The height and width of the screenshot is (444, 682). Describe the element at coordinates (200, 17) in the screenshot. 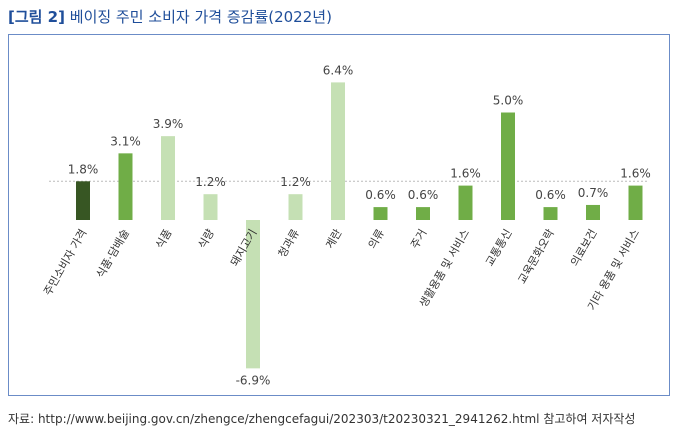

I see `chart-title: 베이징 주민 소비자 가격 증감률(2022년)` at that location.